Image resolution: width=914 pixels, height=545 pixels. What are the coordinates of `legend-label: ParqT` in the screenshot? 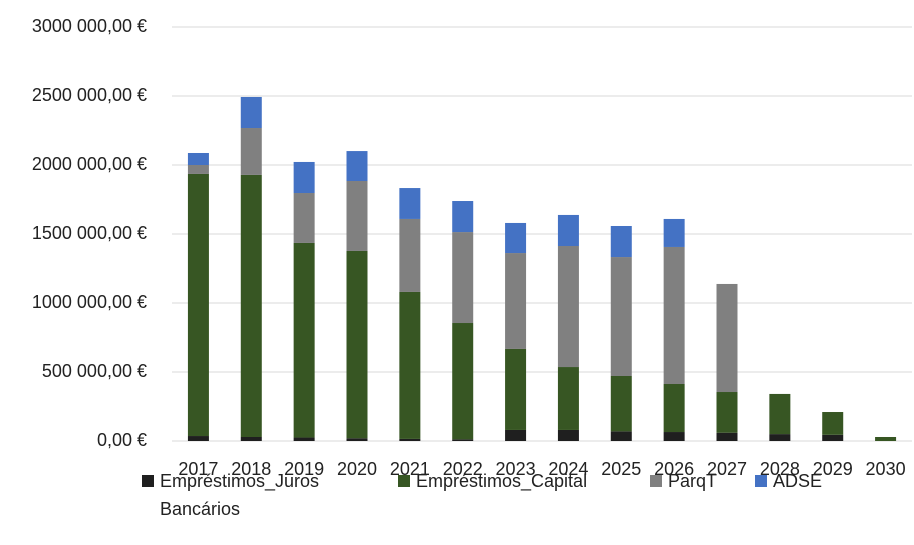 It's located at (693, 481).